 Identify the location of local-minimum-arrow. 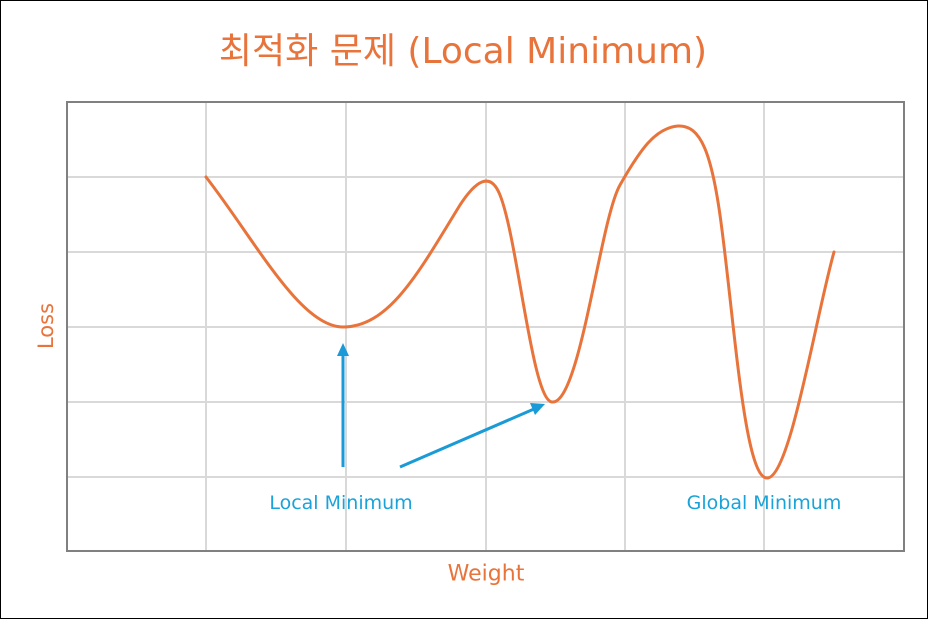
(343, 405).